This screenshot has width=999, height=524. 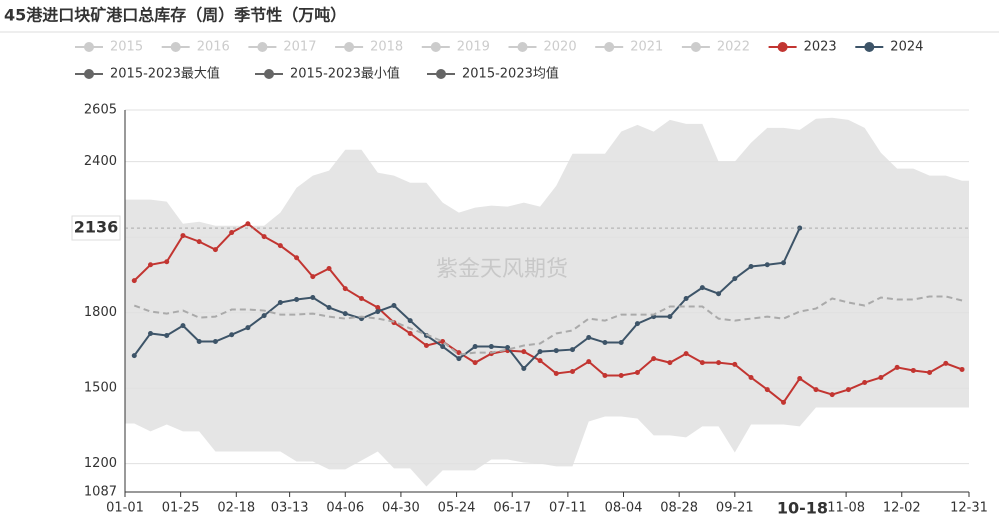 I want to click on legend-label: 2015-2023均值, so click(x=510, y=74).